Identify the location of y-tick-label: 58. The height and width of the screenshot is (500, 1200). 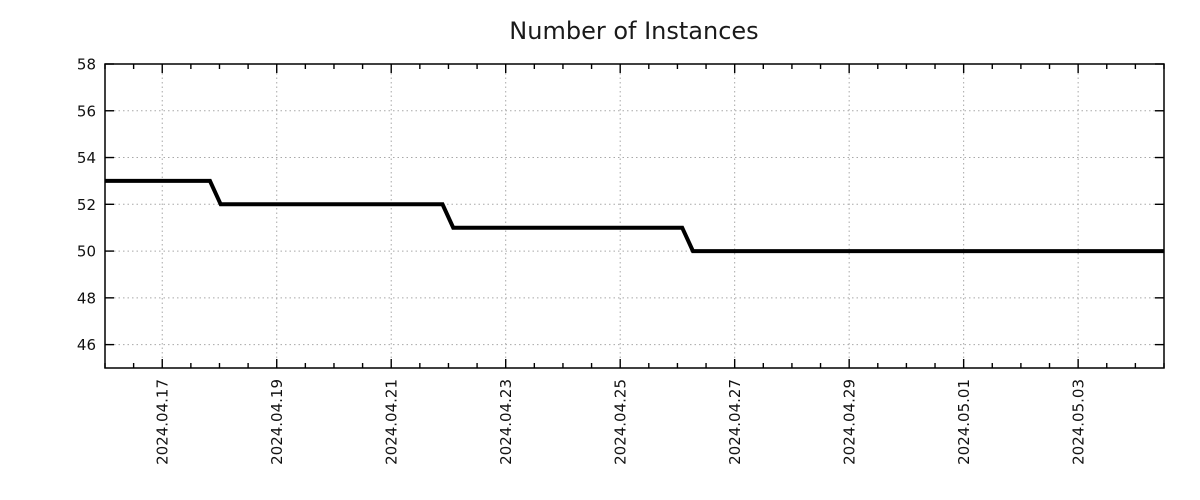
(86, 65).